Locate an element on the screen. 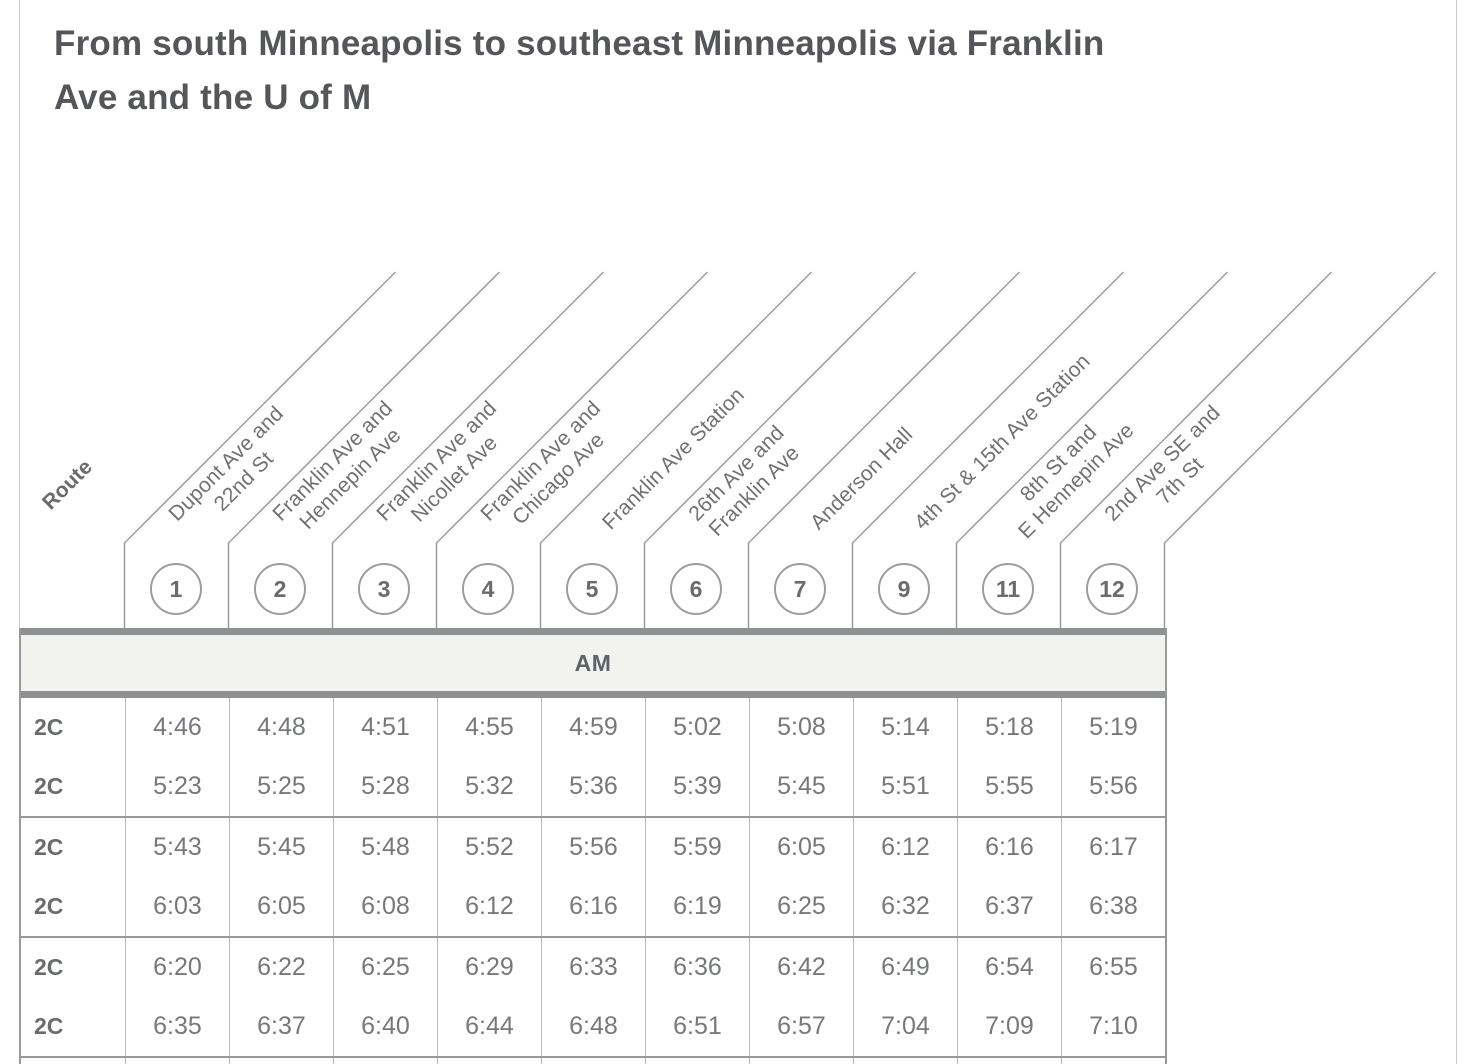  time-cell: 4:51 is located at coordinates (385, 727).